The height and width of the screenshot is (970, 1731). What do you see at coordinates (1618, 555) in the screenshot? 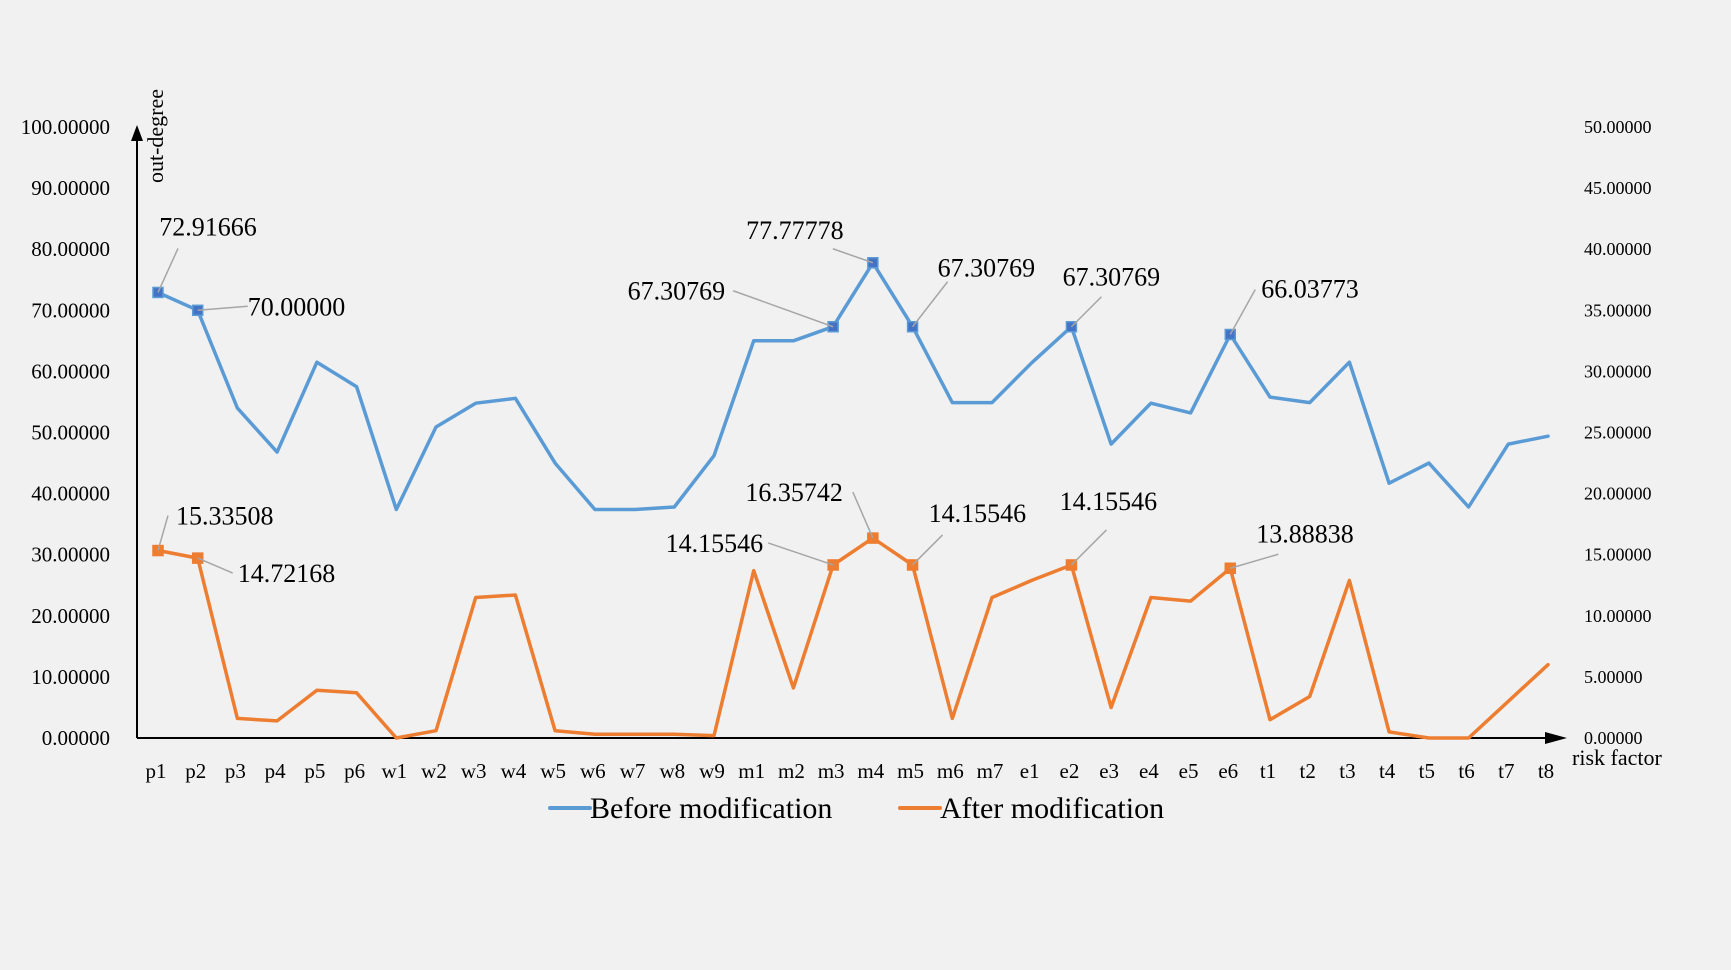
I see `y2-tick-label: 15.00000` at bounding box center [1618, 555].